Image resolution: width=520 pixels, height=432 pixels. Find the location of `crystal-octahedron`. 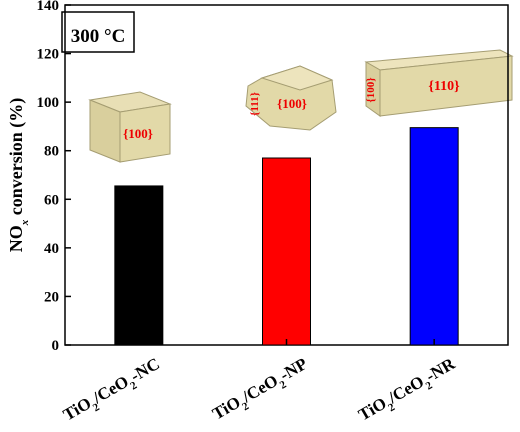

crystal-octahedron is located at coordinates (291, 98).